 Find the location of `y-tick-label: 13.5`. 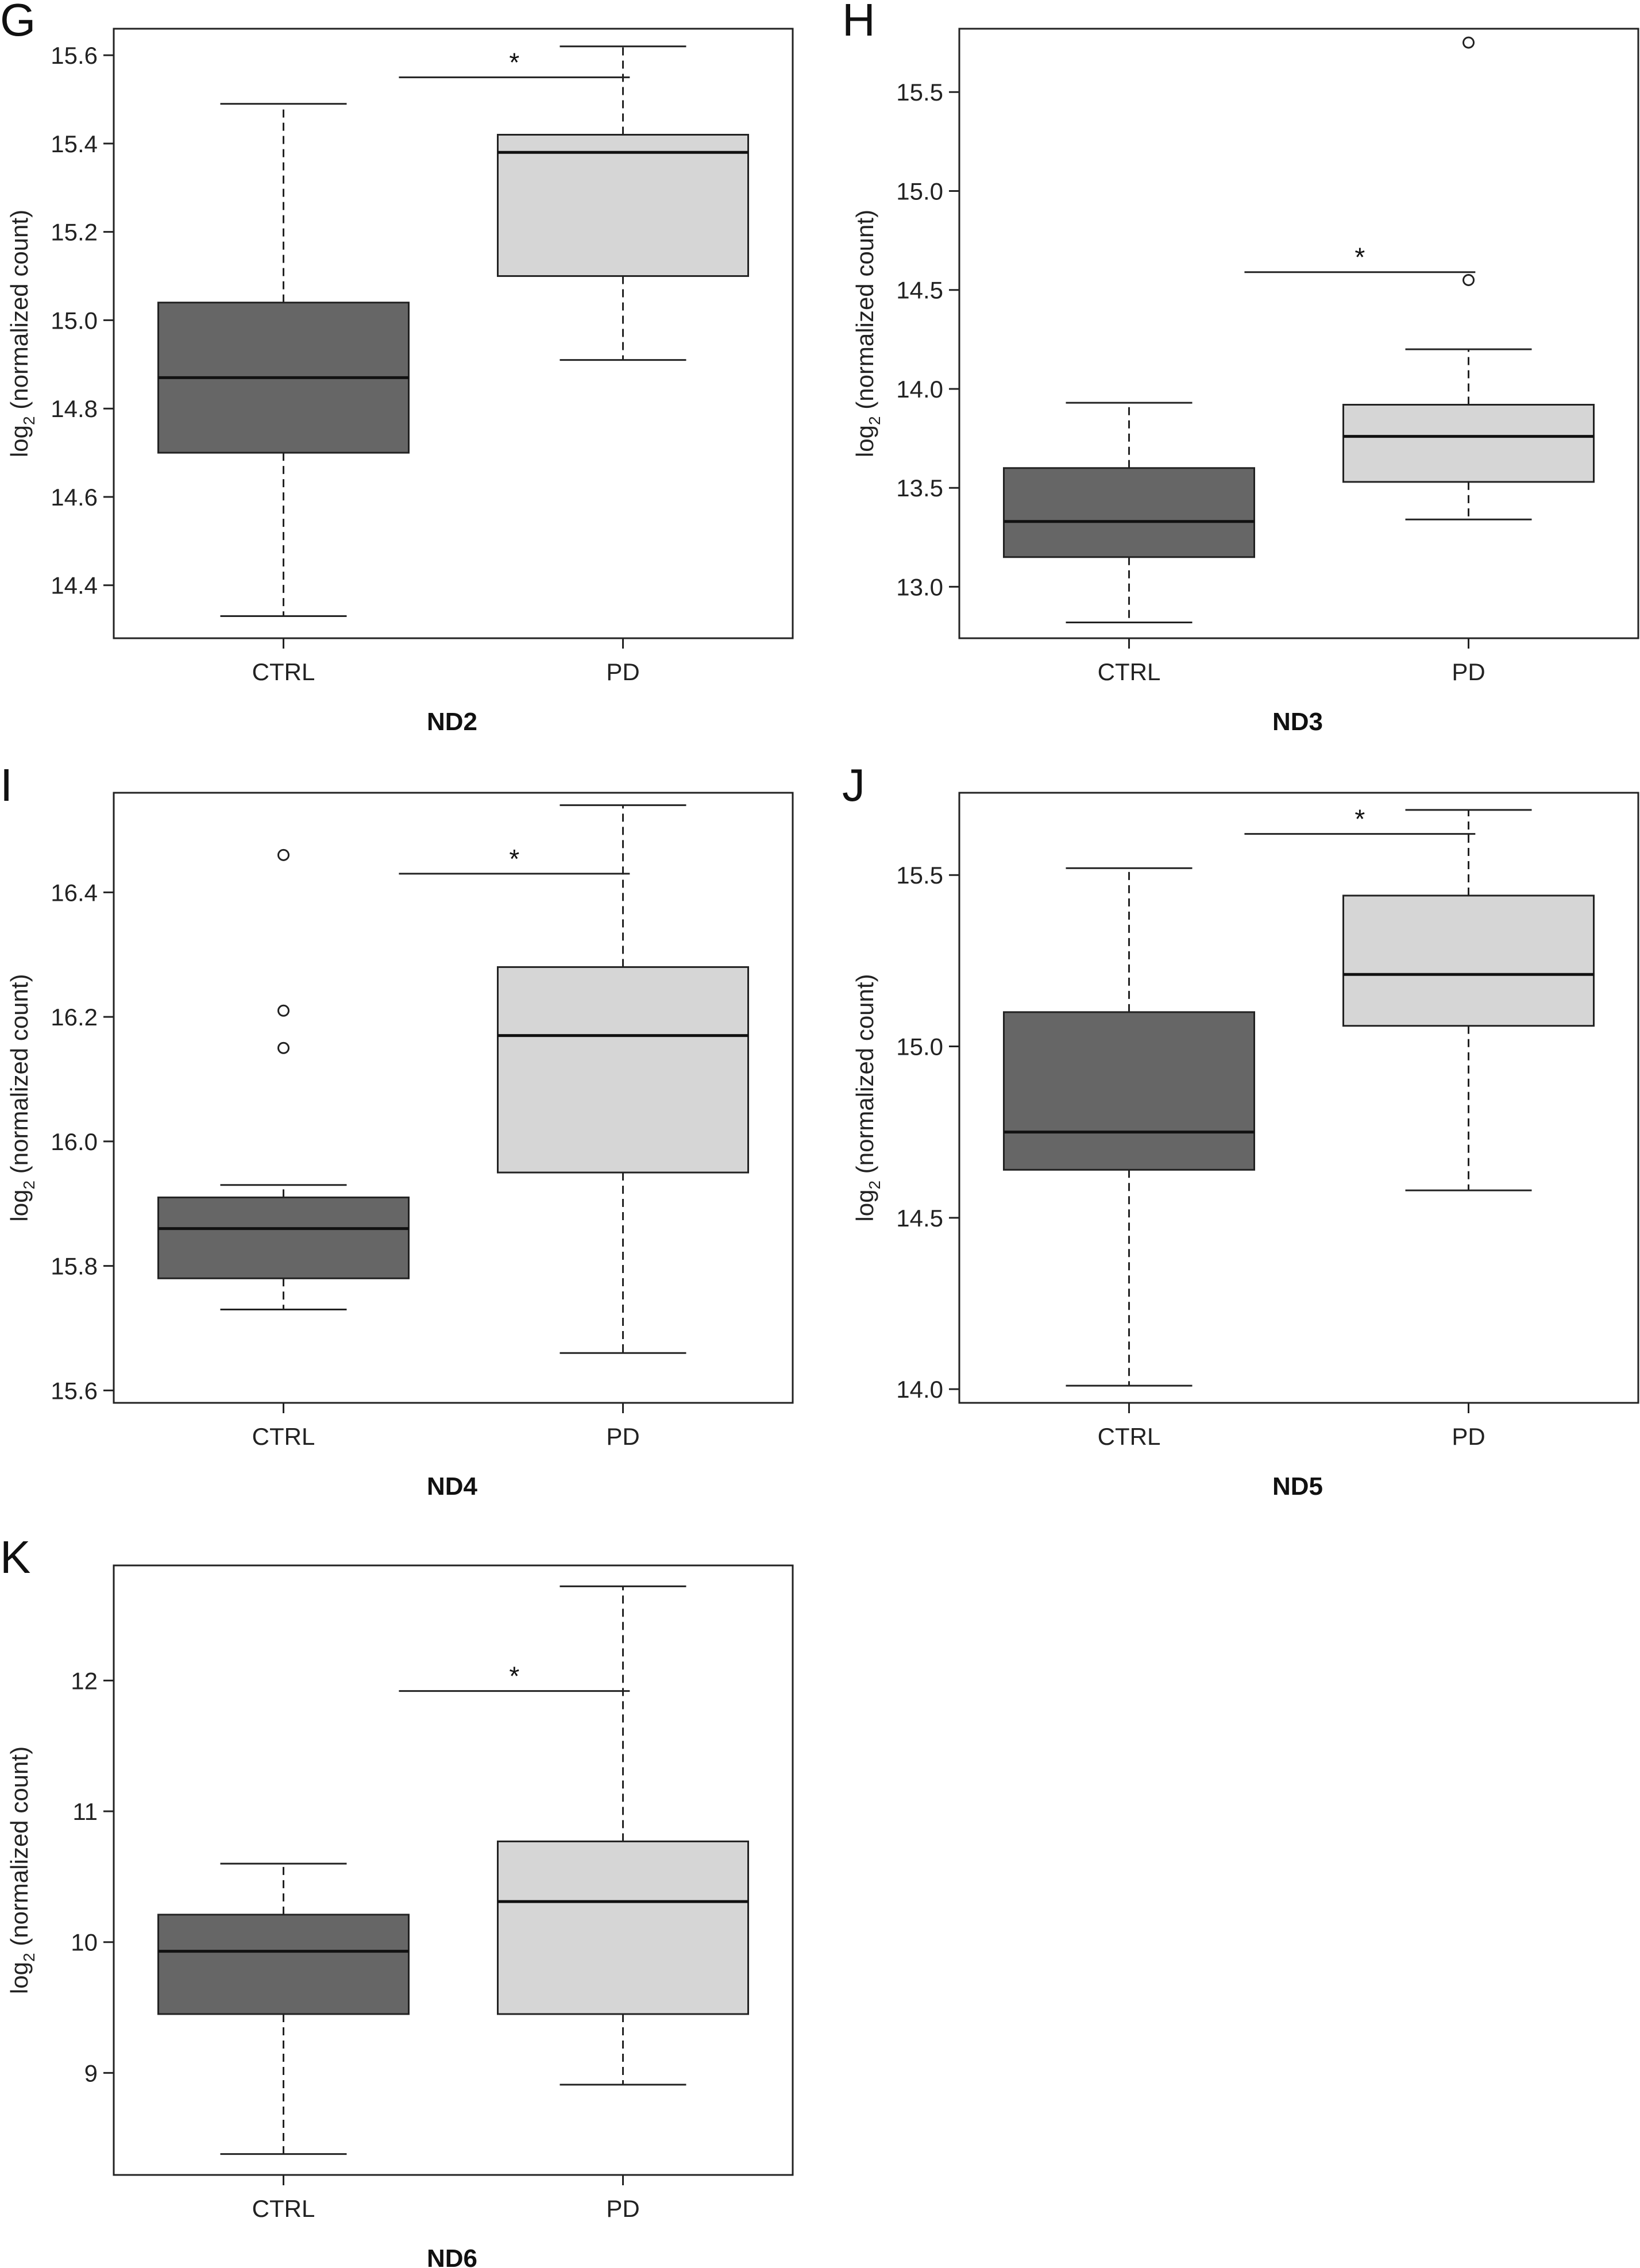

y-tick-label: 13.5 is located at coordinates (919, 489).